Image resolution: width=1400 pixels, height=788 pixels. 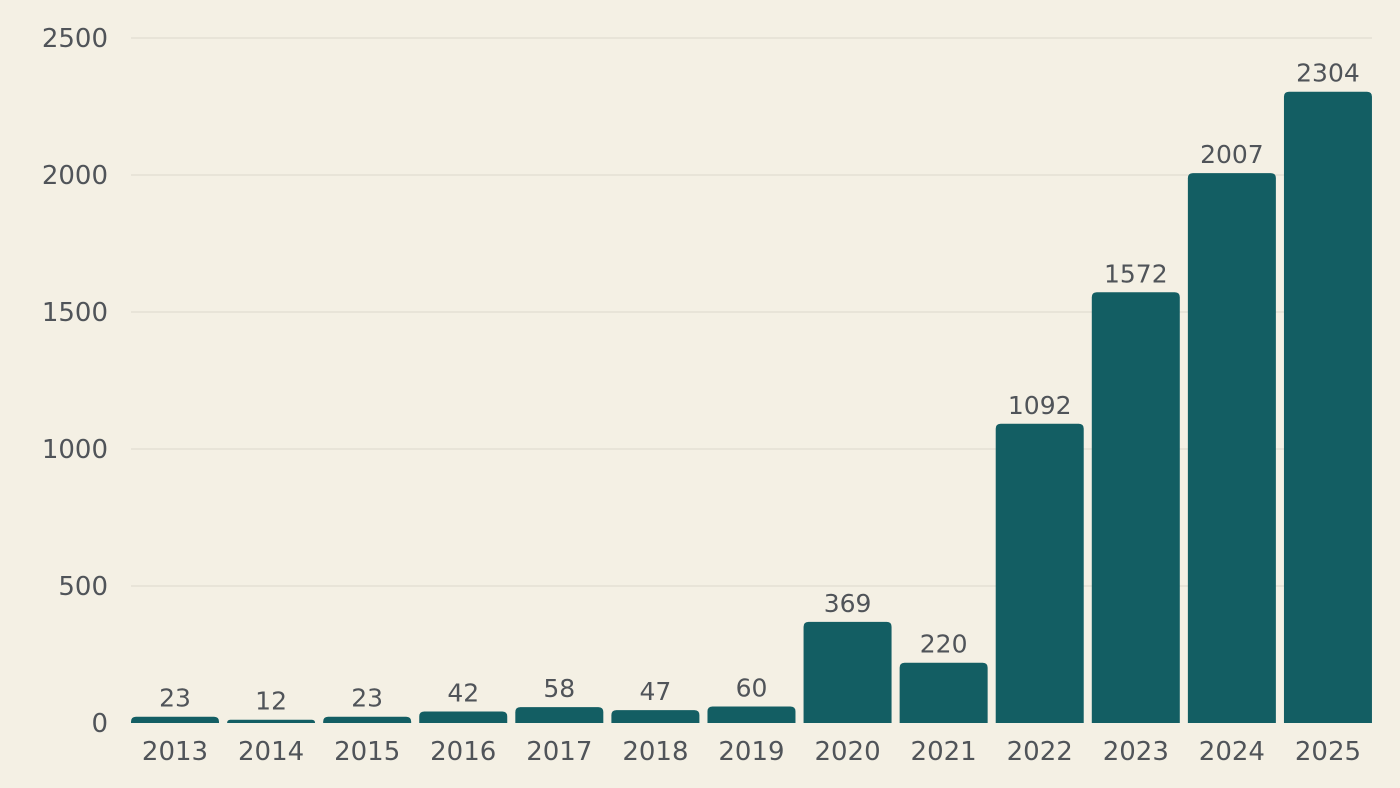 I want to click on data-label: 2304, so click(x=1328, y=73).